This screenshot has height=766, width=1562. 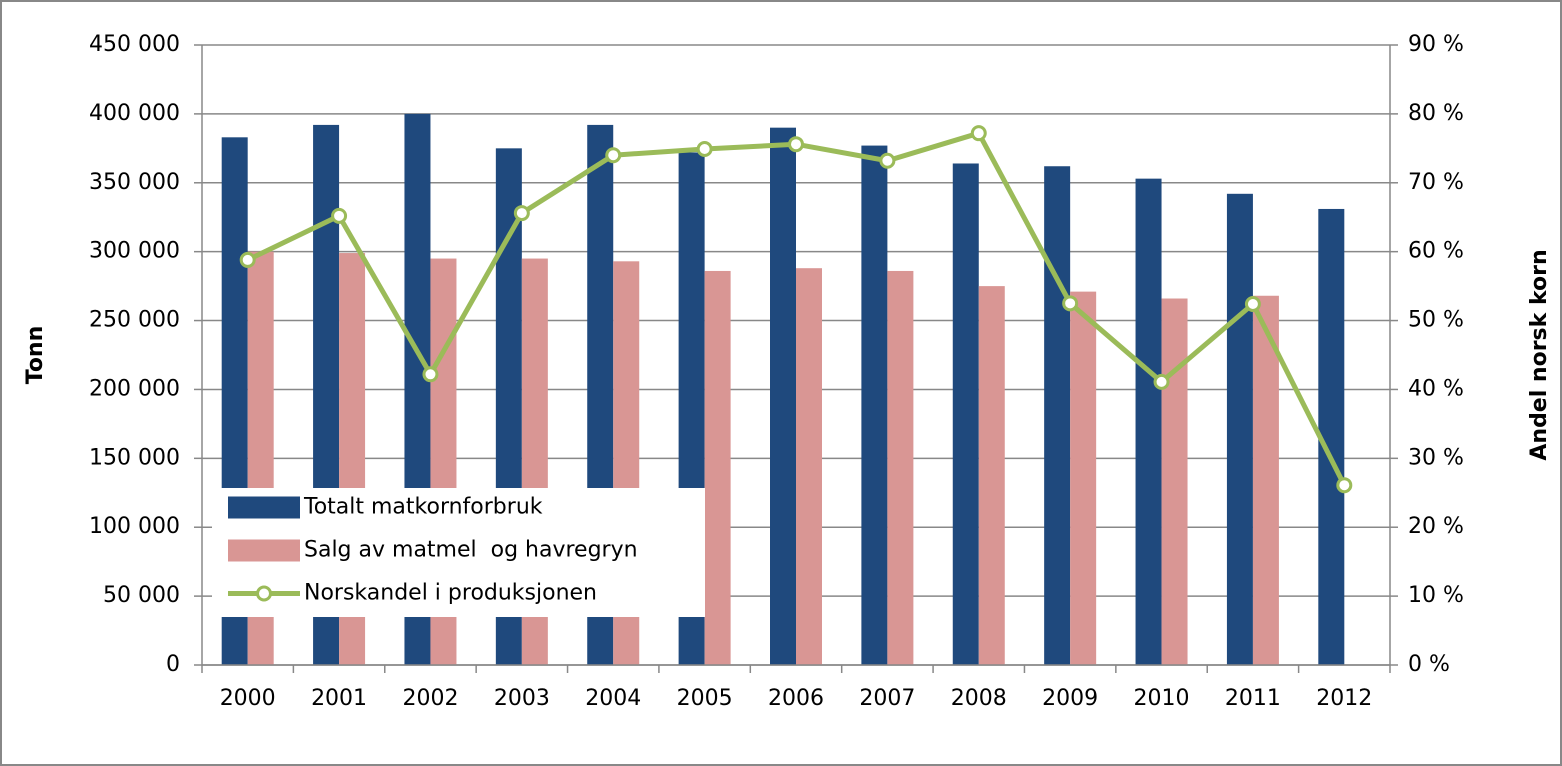 I want to click on x-tick-label: 2012, so click(x=1344, y=698).